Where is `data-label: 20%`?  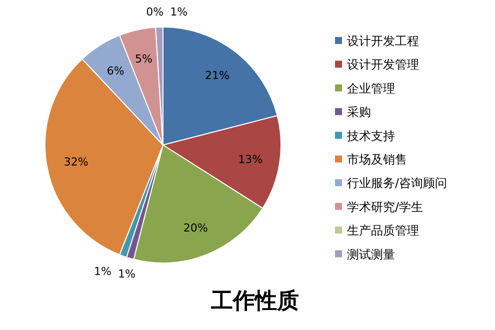
data-label: 20% is located at coordinates (195, 227).